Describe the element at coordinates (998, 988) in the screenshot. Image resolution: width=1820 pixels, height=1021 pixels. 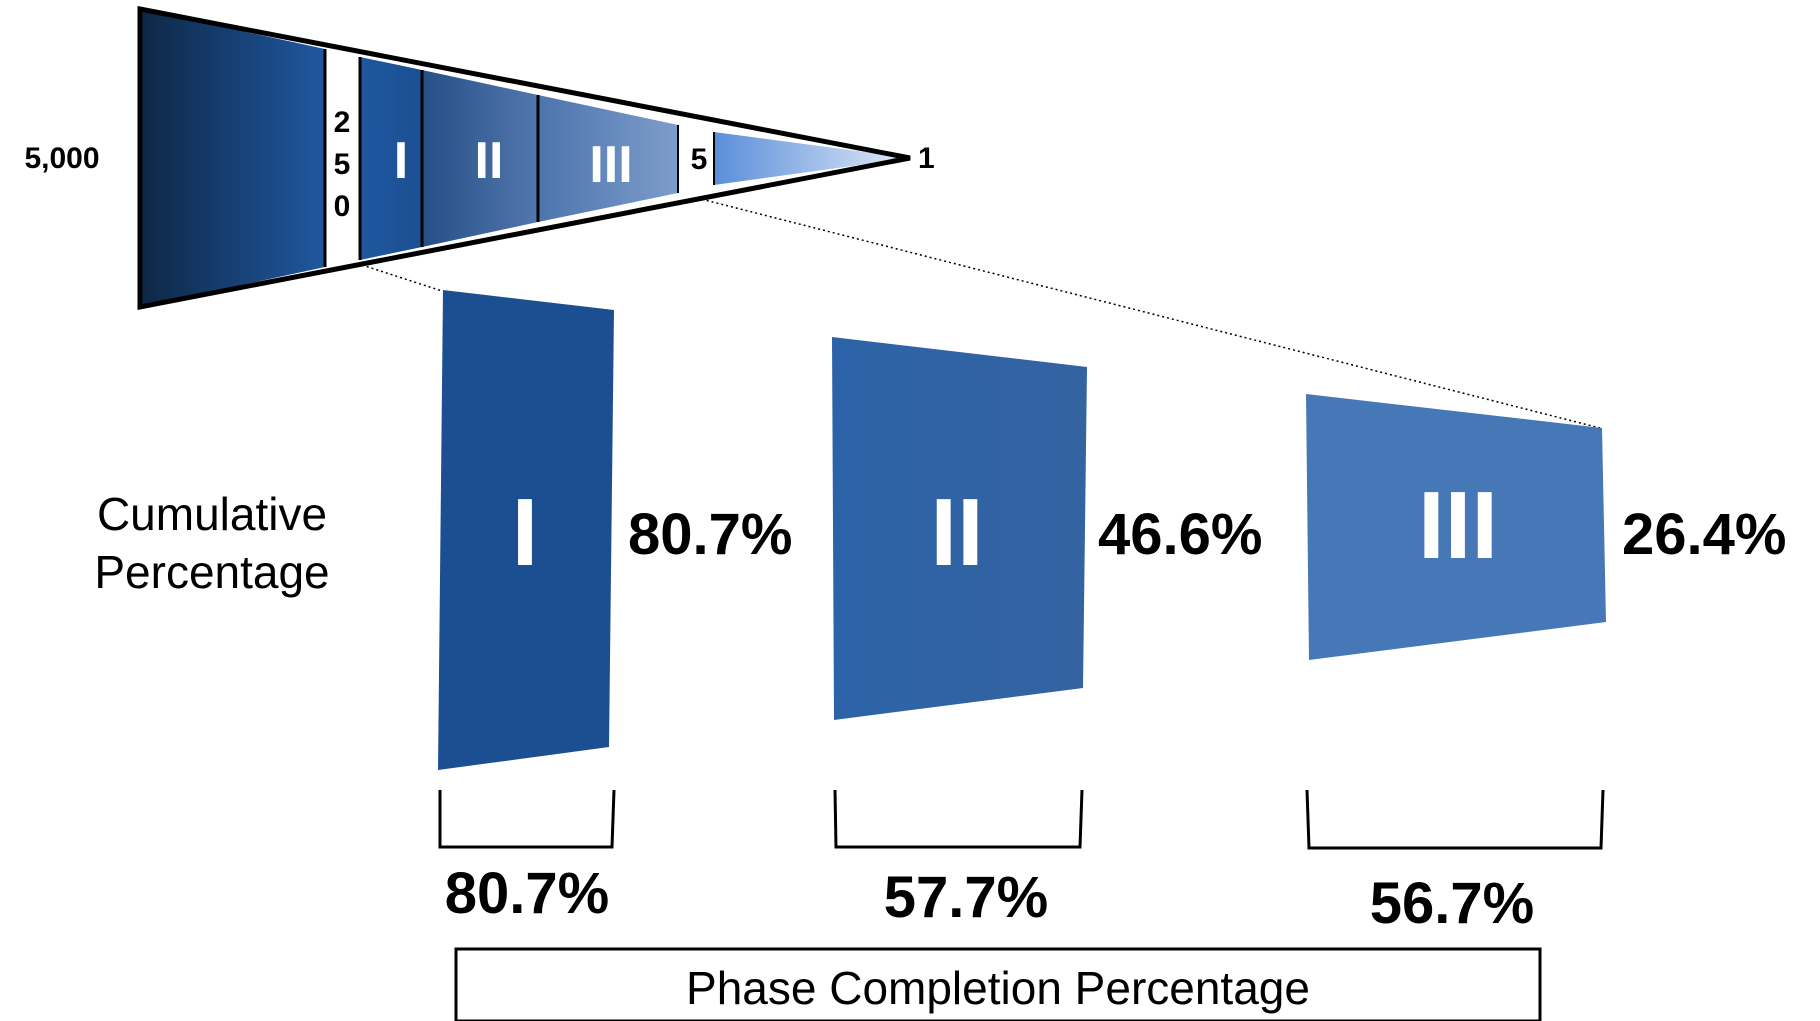
I see `phase-completion-label: Phase Completion Percentage` at that location.